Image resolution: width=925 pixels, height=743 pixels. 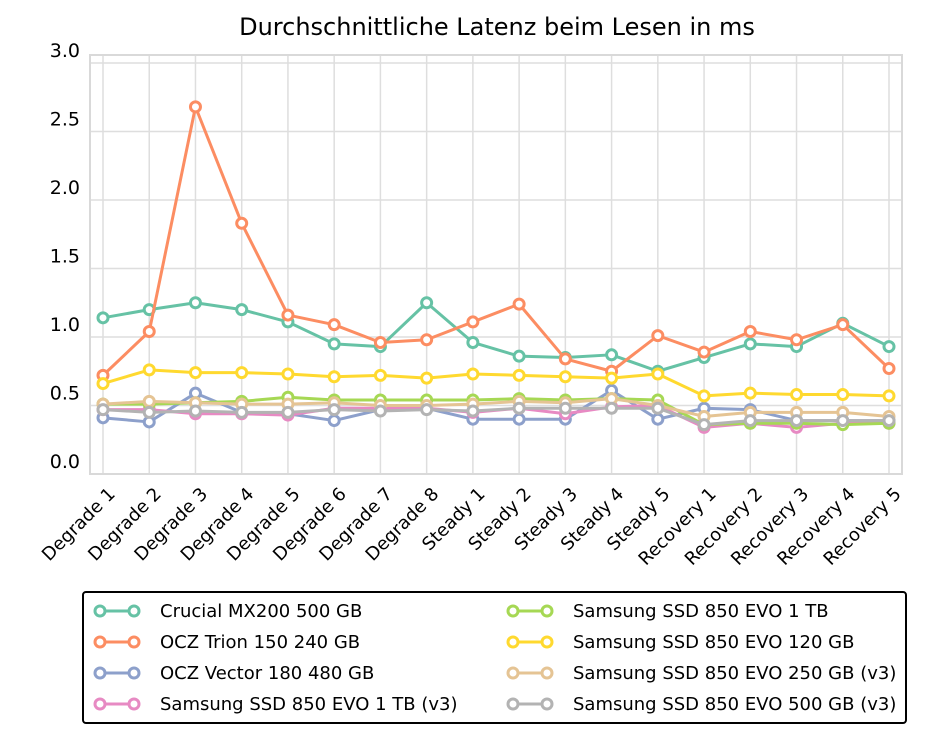 I want to click on legend-item: Samsung SSD 850 EVO 1 TB (v3), so click(x=275, y=704).